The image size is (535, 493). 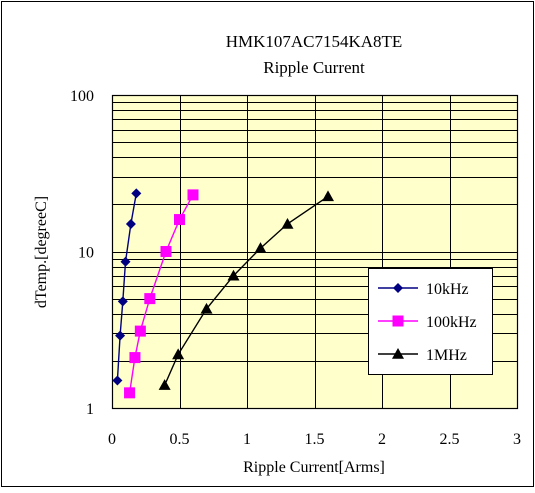 I want to click on chart-title: HMK107AC7154KA8TE, so click(x=314, y=41).